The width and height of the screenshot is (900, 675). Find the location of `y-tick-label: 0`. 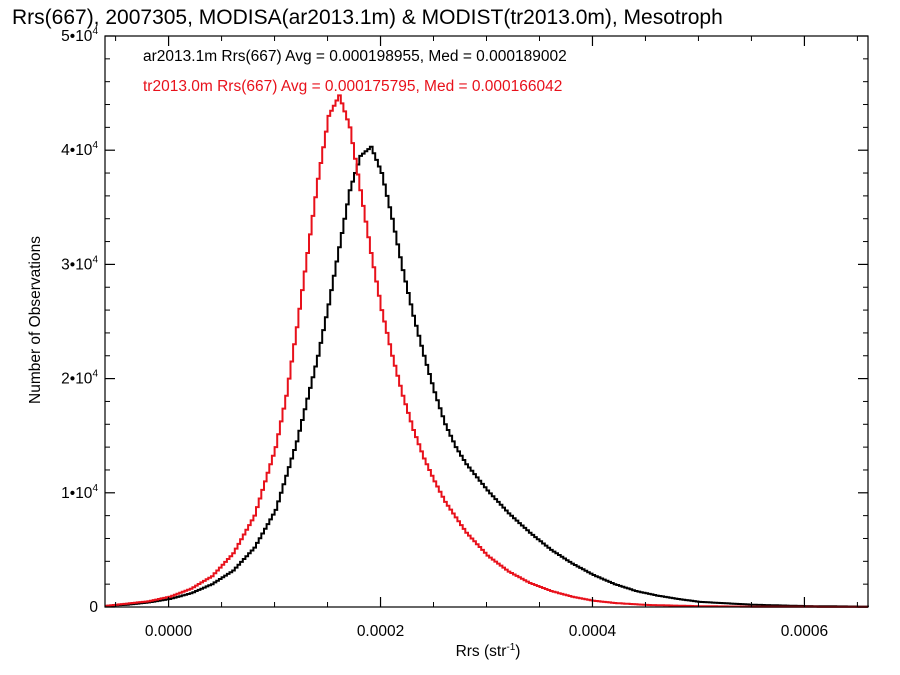

y-tick-label: 0 is located at coordinates (93, 607).